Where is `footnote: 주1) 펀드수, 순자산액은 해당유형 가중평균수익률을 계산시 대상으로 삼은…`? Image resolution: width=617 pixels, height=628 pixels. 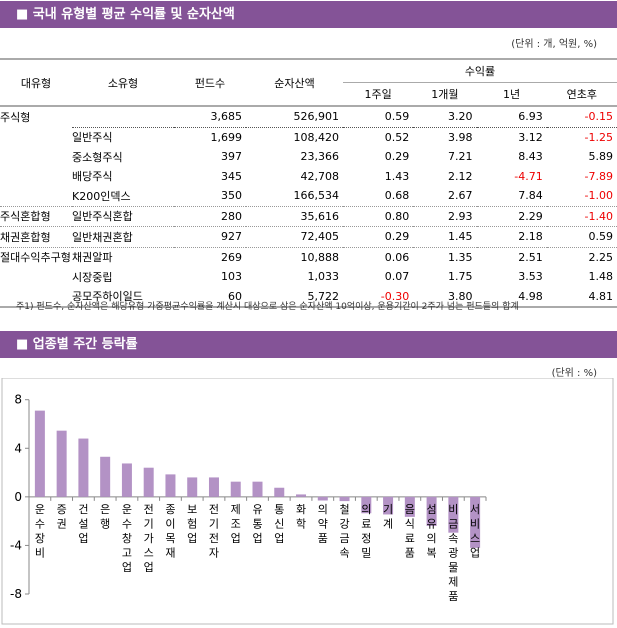 footnote: 주1) 펀드수, 순자산액은 해당유형 가중평균수익률을 계산시 대상으로 삼은… is located at coordinates (267, 307).